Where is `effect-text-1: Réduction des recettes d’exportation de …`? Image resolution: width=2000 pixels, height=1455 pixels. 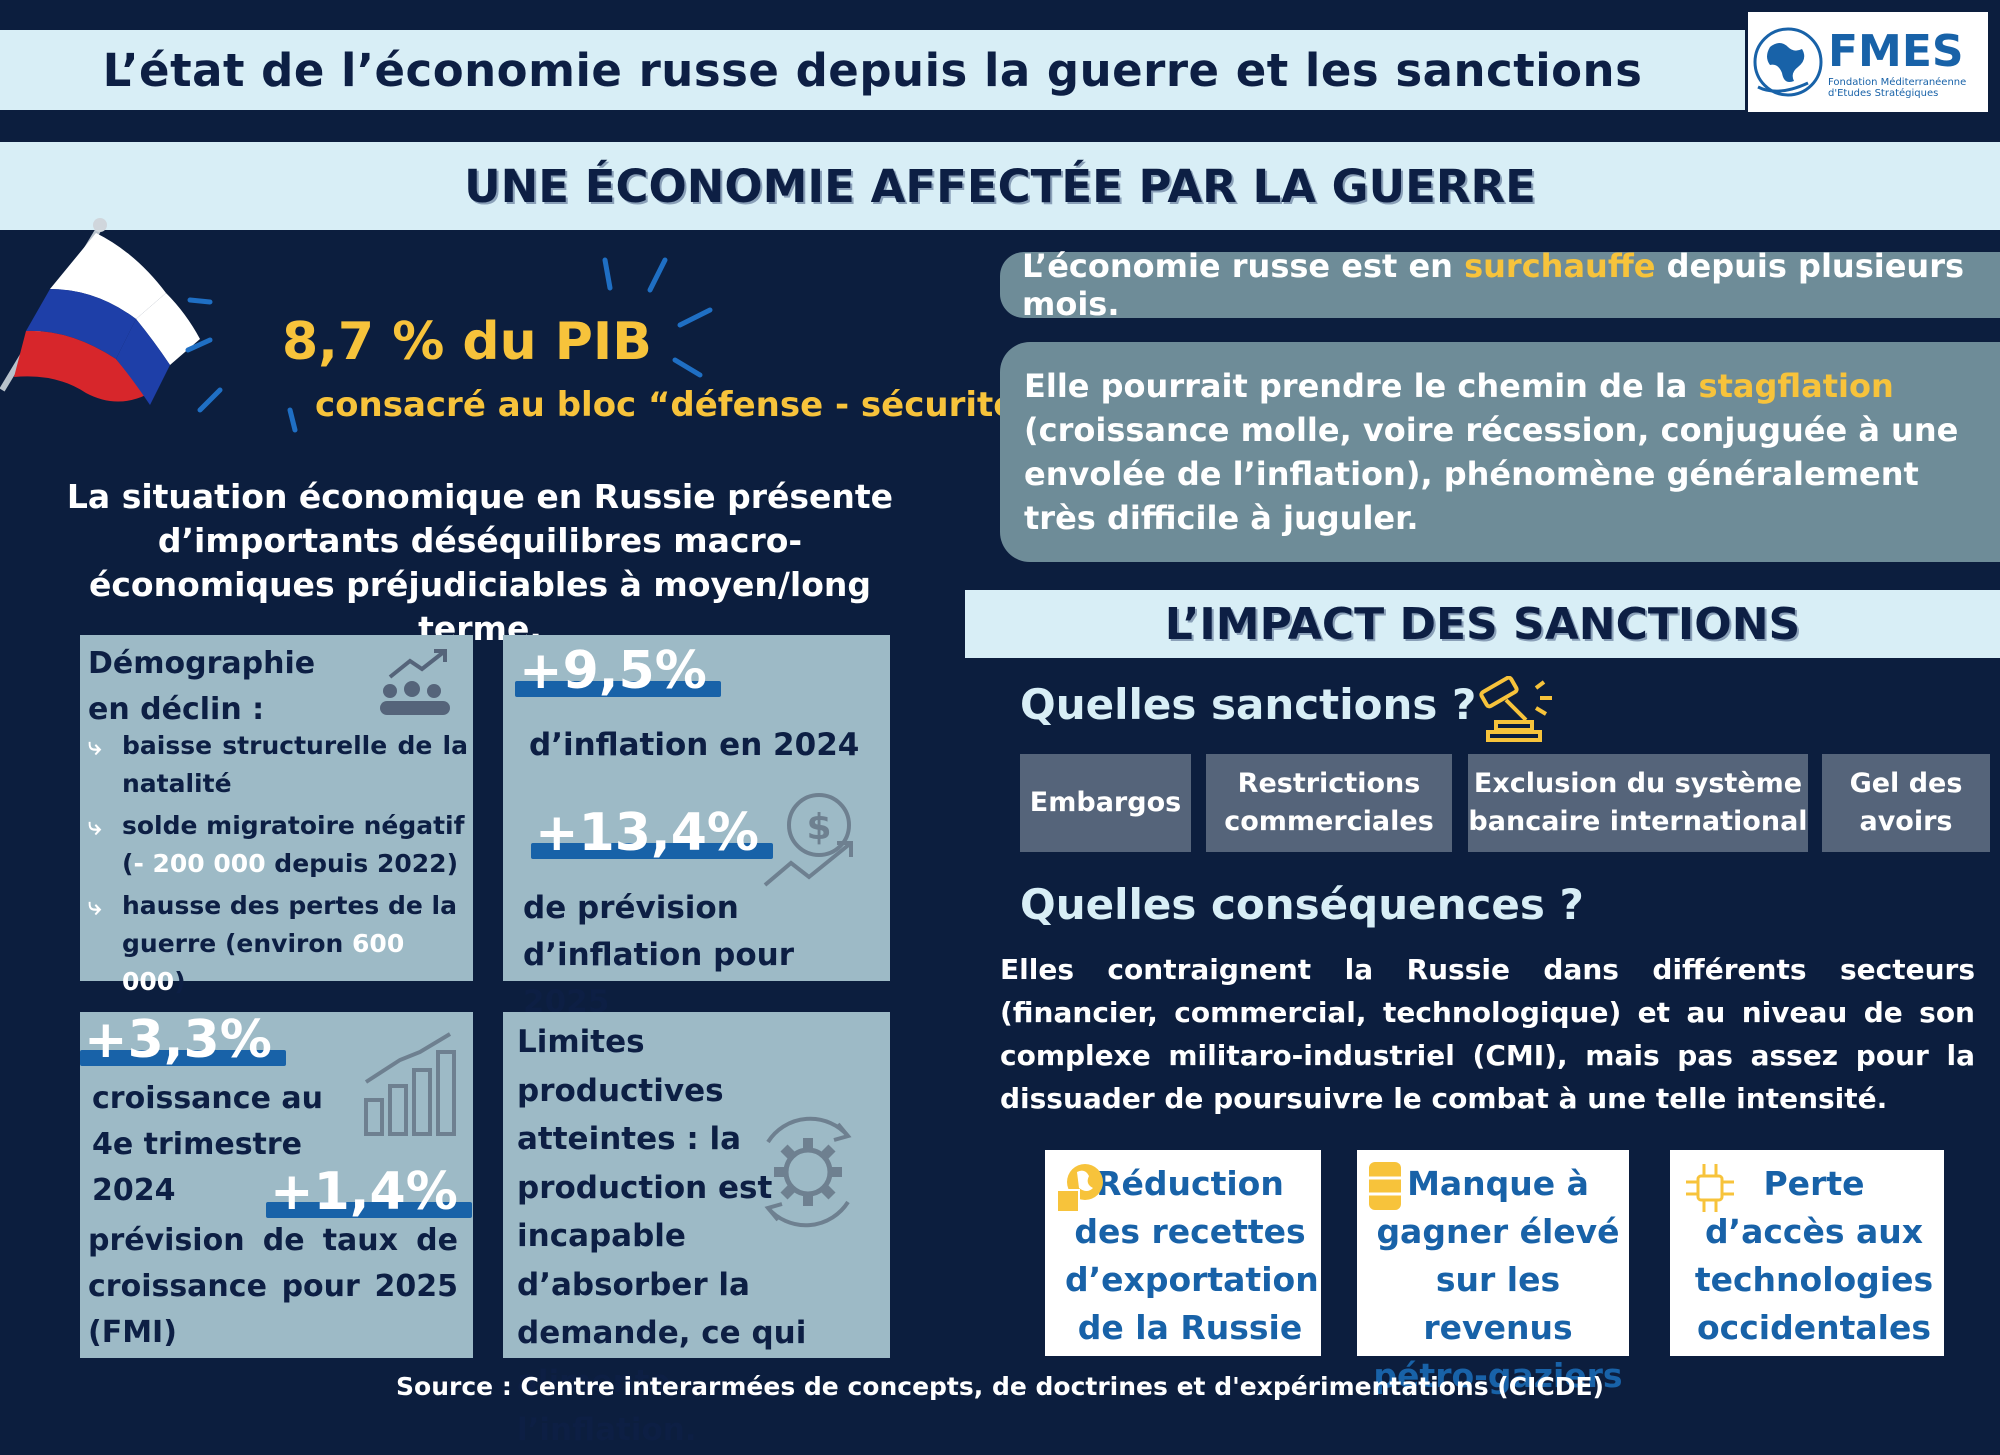
effect-text-1: Réduction des recettes d’exportation de … is located at coordinates (1192, 1255).